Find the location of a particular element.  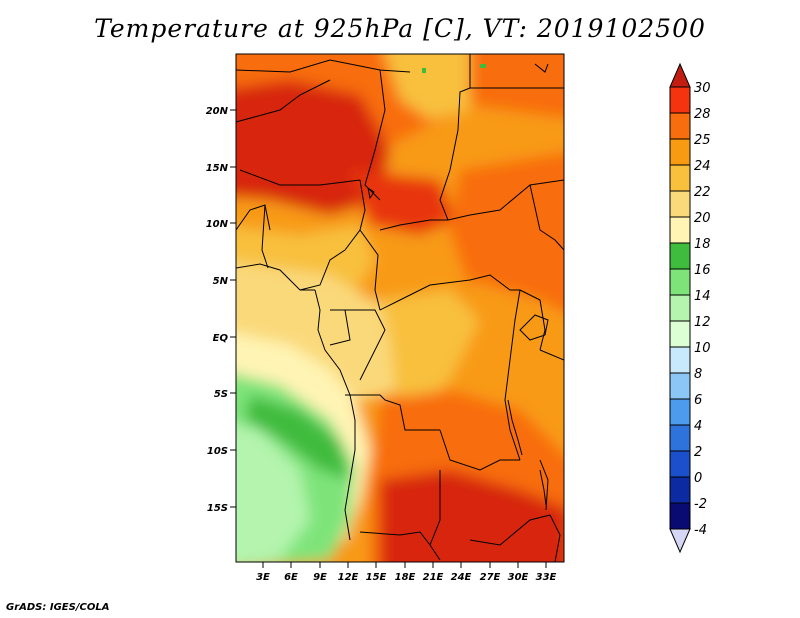

lat-label-20n: 20N is located at coordinates (217, 111).